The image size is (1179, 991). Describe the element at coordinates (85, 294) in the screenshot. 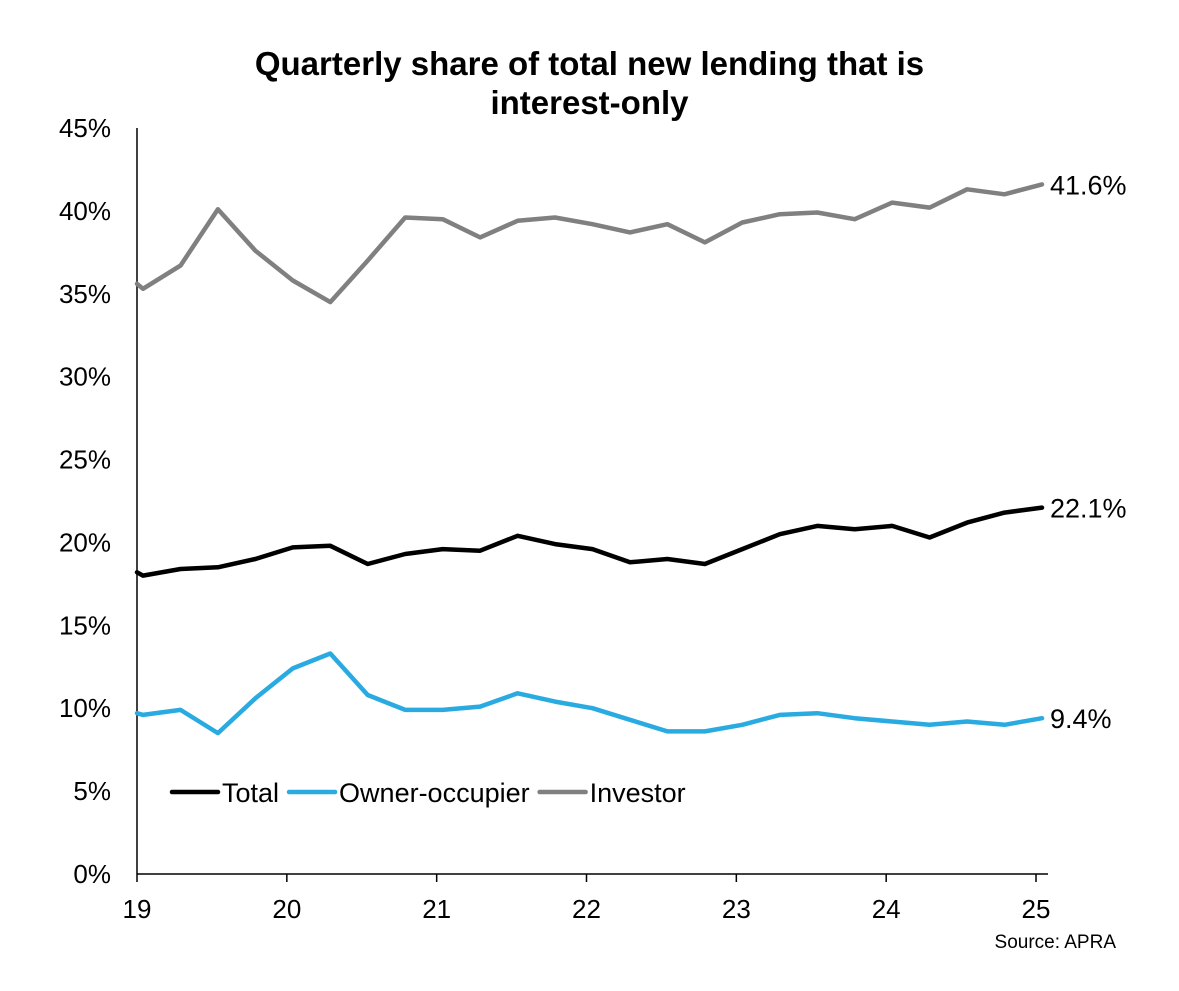

I see `y-tick-label: 35%` at that location.